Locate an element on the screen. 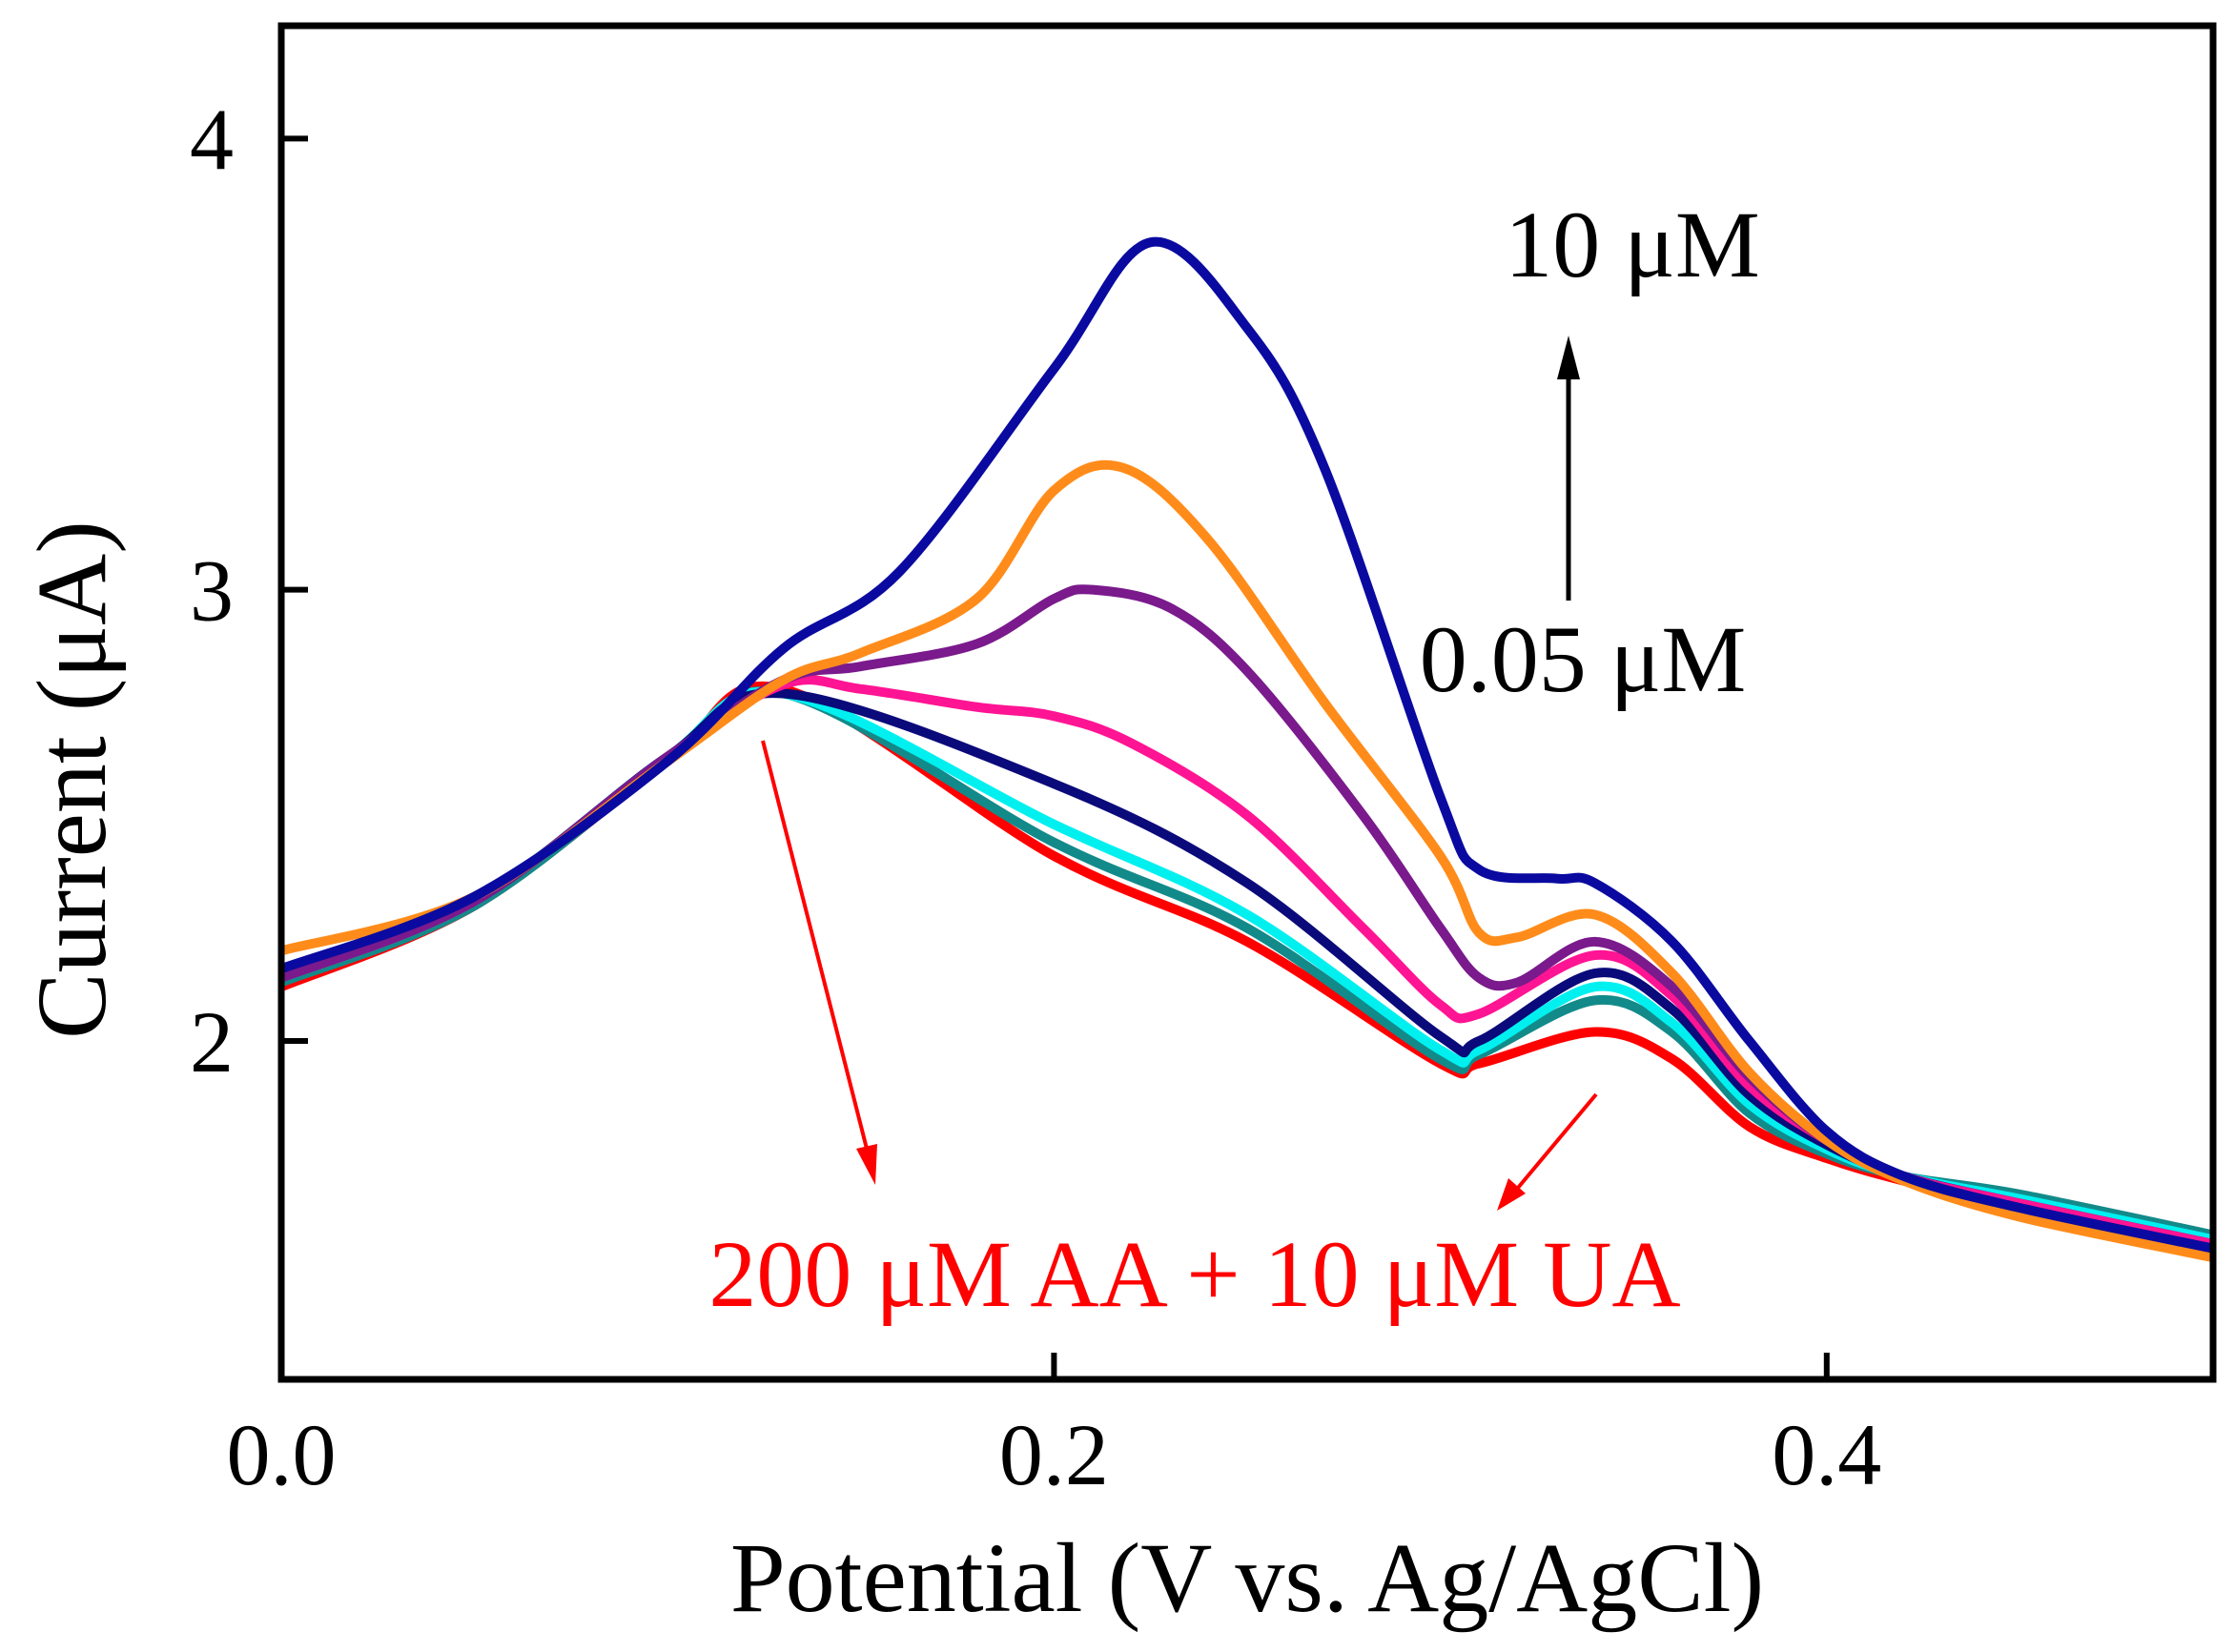 The image size is (2235, 1652). y-tick-label: 3 is located at coordinates (212, 591).